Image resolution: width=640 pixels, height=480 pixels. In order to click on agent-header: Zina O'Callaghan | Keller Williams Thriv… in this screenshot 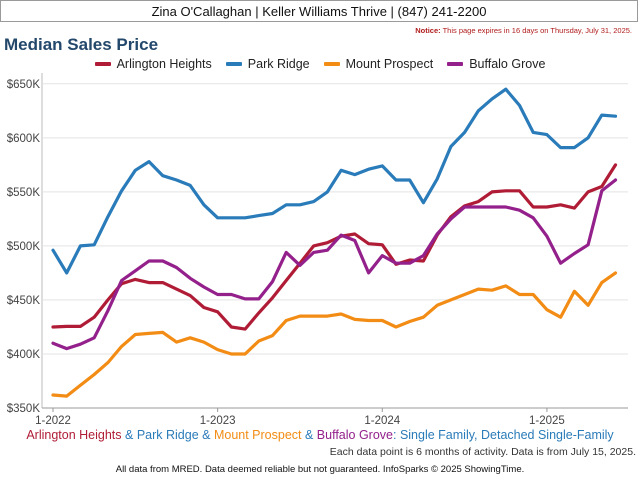, I will do `click(319, 11)`.